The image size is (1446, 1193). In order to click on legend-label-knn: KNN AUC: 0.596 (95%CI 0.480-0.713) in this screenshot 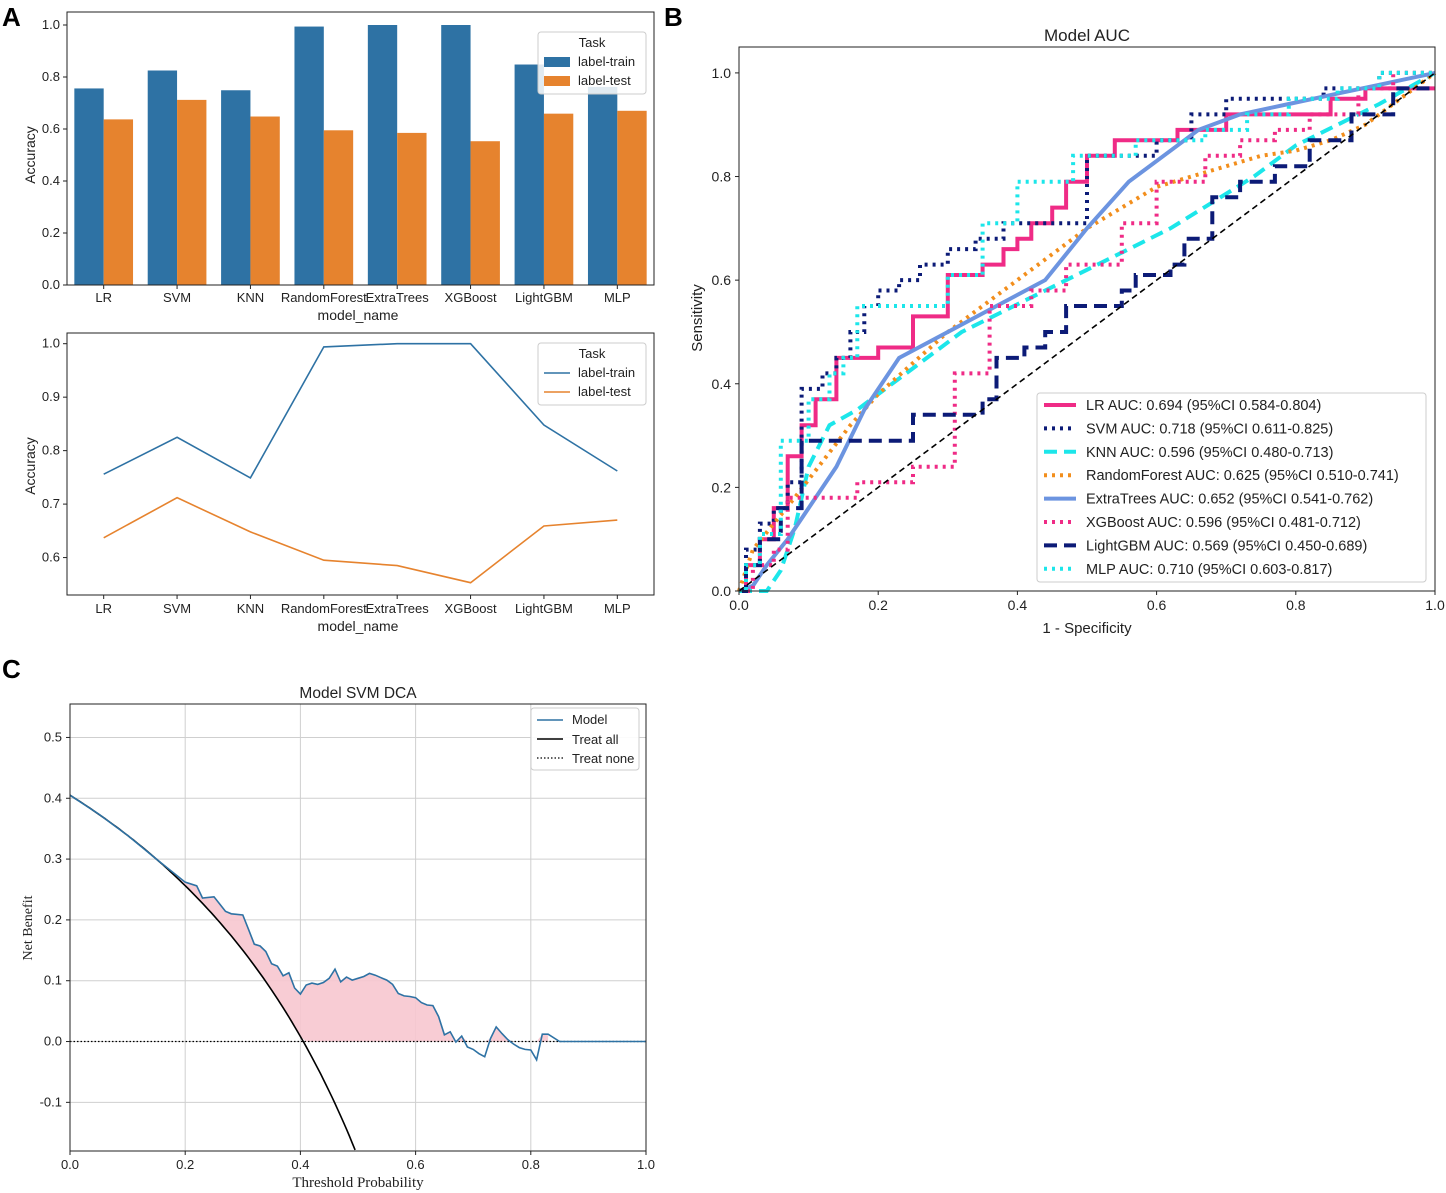, I will do `click(1209, 453)`.